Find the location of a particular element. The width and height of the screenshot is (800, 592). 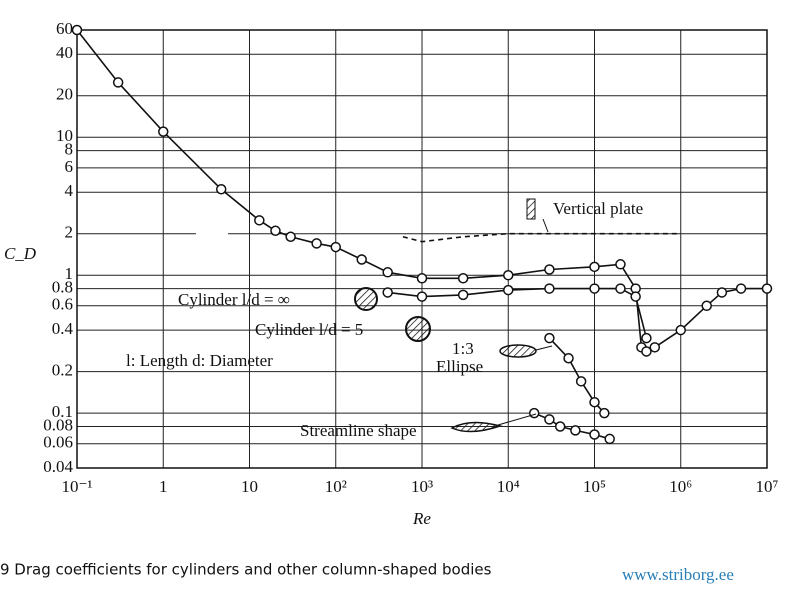

x-tick-label: 10⁷ is located at coordinates (767, 486).